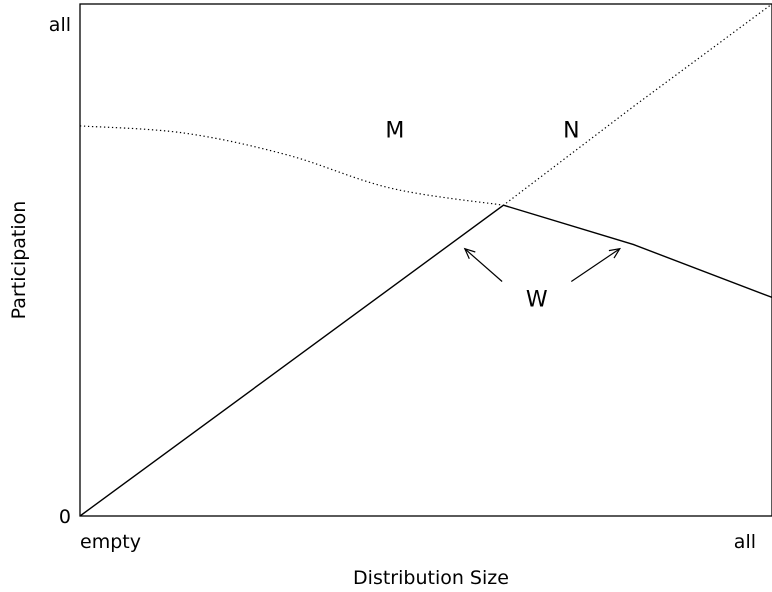 Image resolution: width=772 pixels, height=592 pixels. I want to click on y-tick-label-top: all, so click(60, 25).